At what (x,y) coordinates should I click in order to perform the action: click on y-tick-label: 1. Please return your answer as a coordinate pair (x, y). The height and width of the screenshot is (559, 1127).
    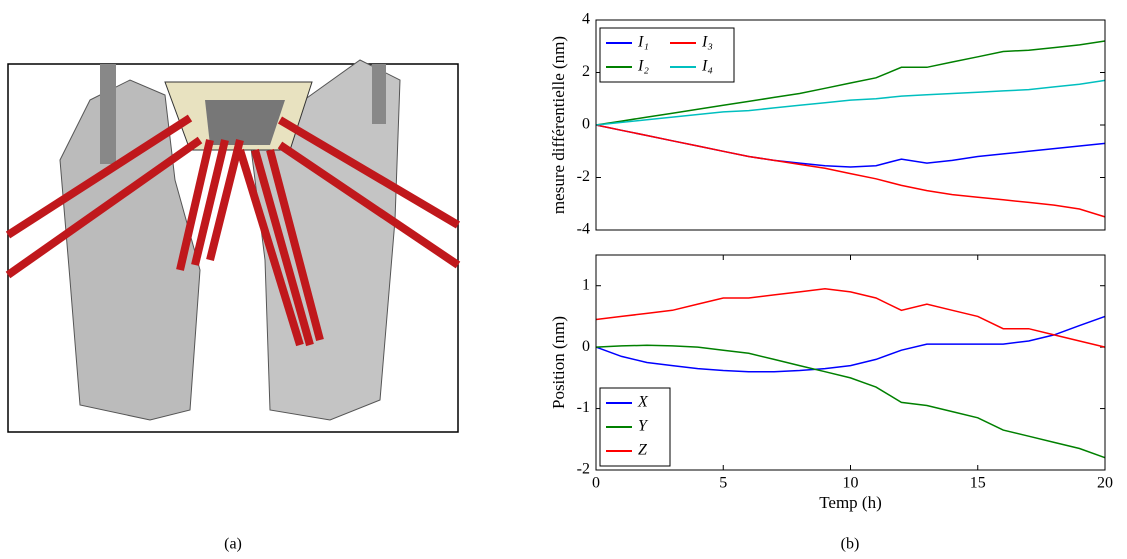
    Looking at the image, I should click on (586, 284).